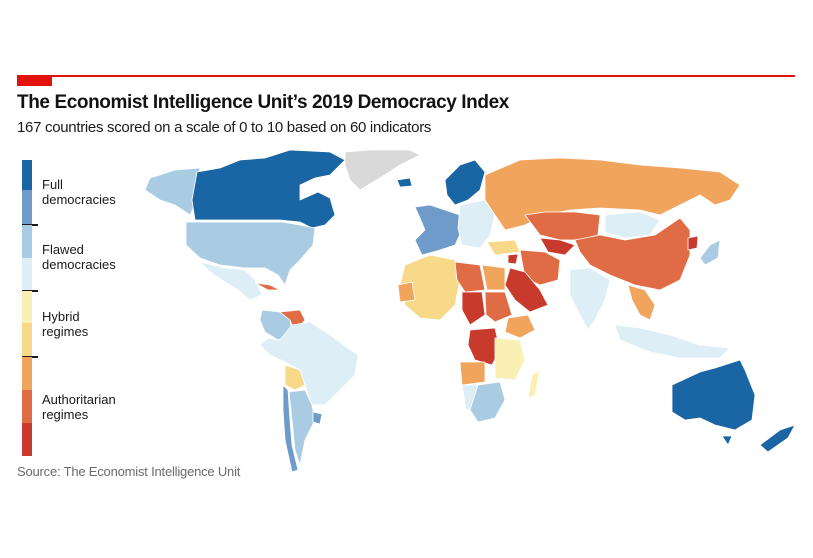 Image resolution: width=813 pixels, height=558 pixels. I want to click on source-note: Source: The Economist Intelligence Unit, so click(129, 471).